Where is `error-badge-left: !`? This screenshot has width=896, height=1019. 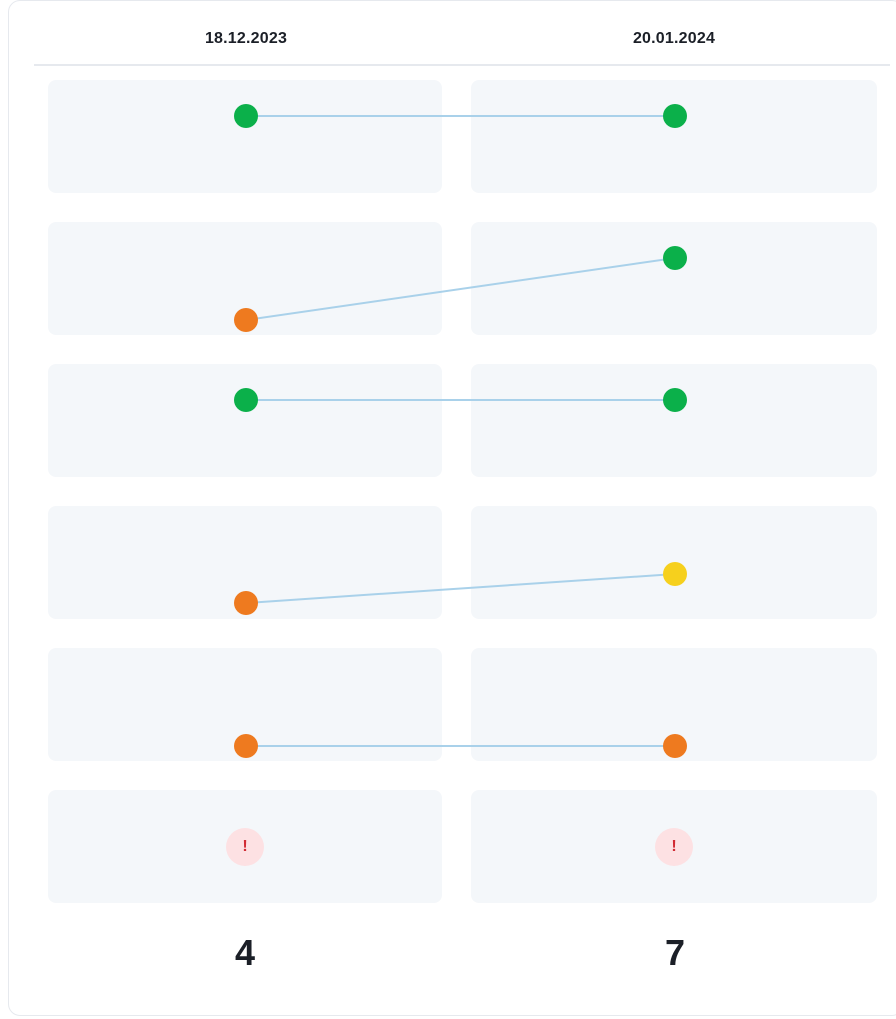 error-badge-left: ! is located at coordinates (245, 847).